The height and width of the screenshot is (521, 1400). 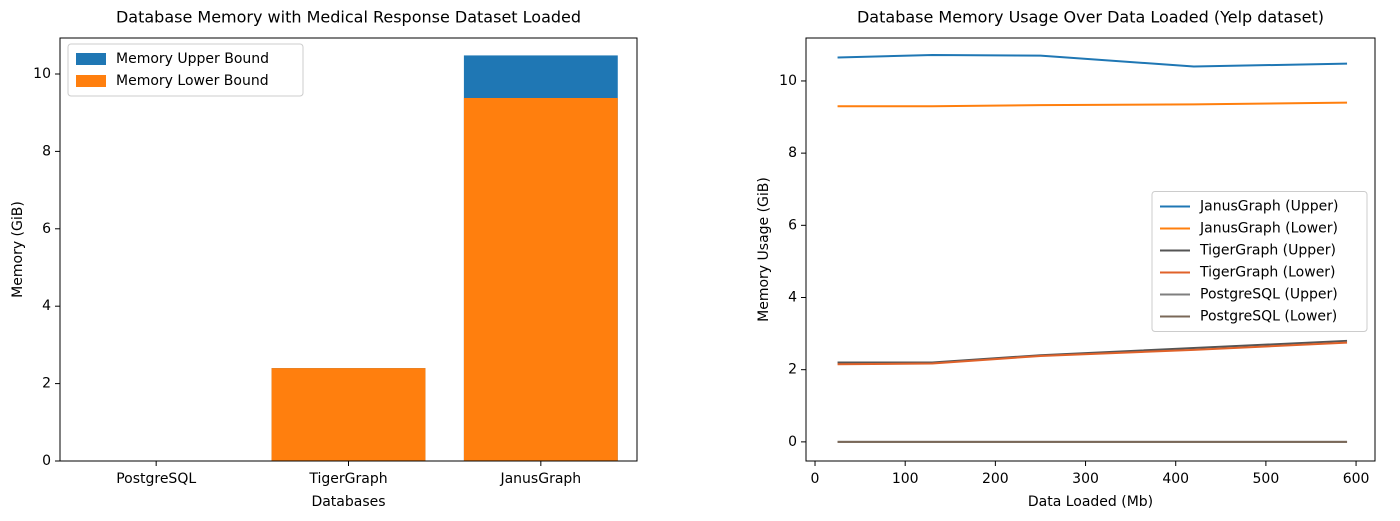 What do you see at coordinates (815, 479) in the screenshot?
I see `x-tick-label: 0` at bounding box center [815, 479].